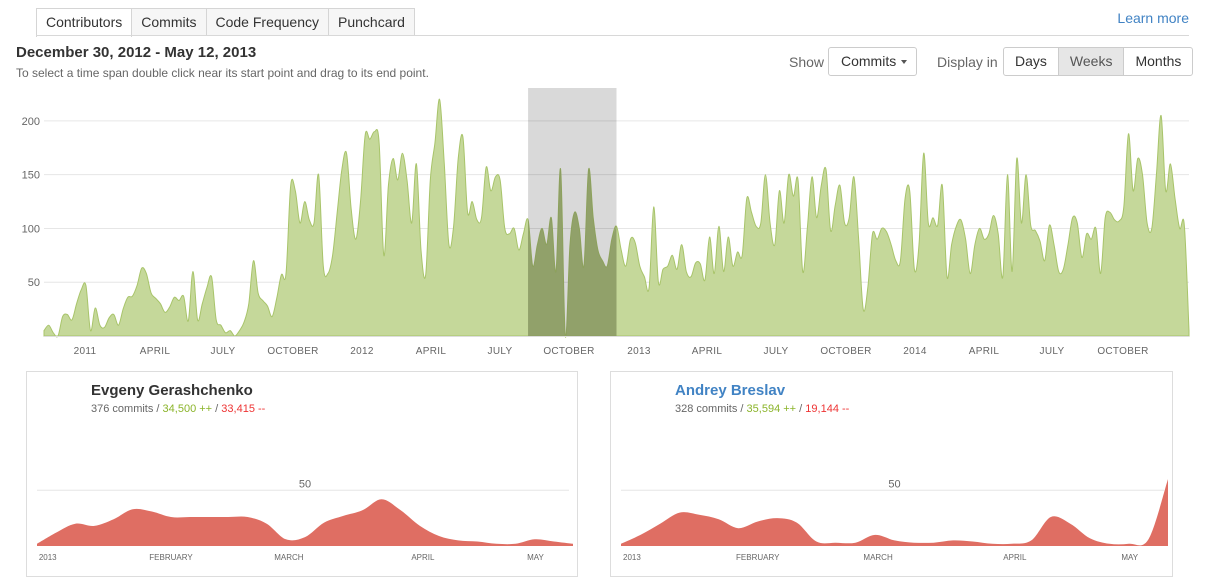 The height and width of the screenshot is (584, 1207). I want to click on additions-count: 35,594 ++, so click(771, 409).